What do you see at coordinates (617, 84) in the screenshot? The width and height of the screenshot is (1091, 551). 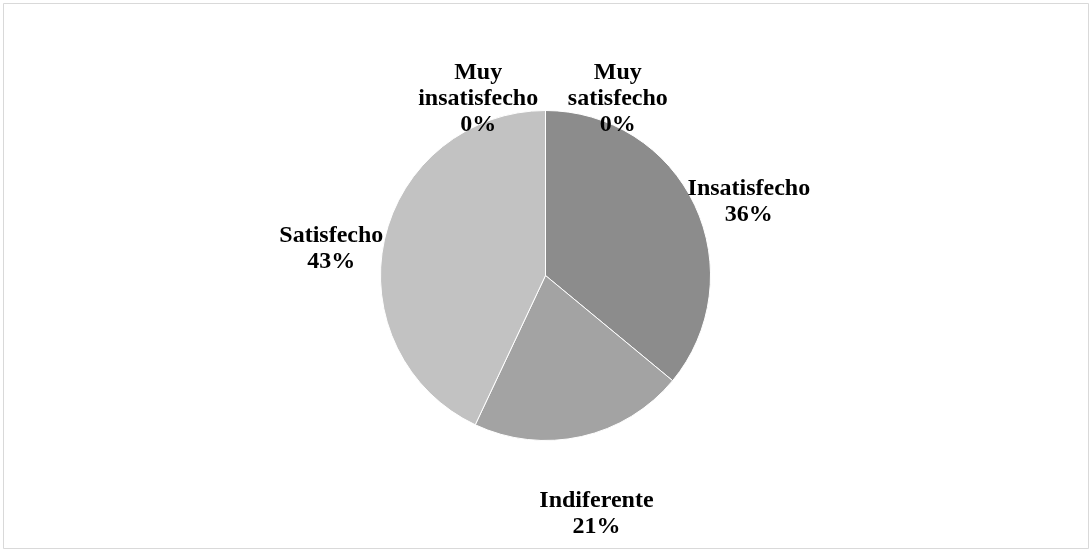 I see `category-label: Muy satisfecho` at bounding box center [617, 84].